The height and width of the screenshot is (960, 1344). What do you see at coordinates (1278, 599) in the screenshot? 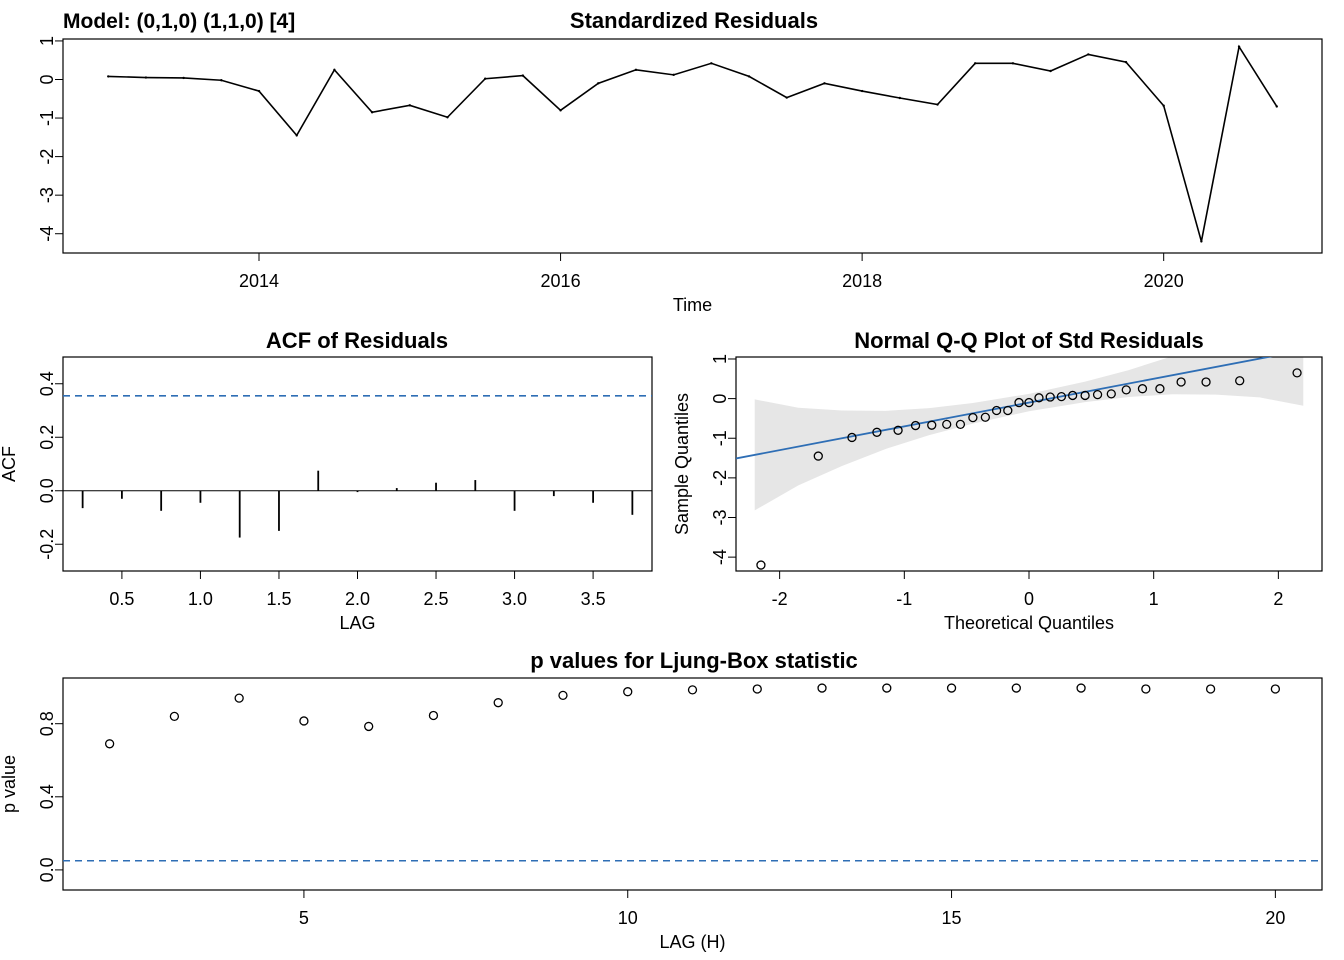
I see `qq-xtick-label: 2` at bounding box center [1278, 599].